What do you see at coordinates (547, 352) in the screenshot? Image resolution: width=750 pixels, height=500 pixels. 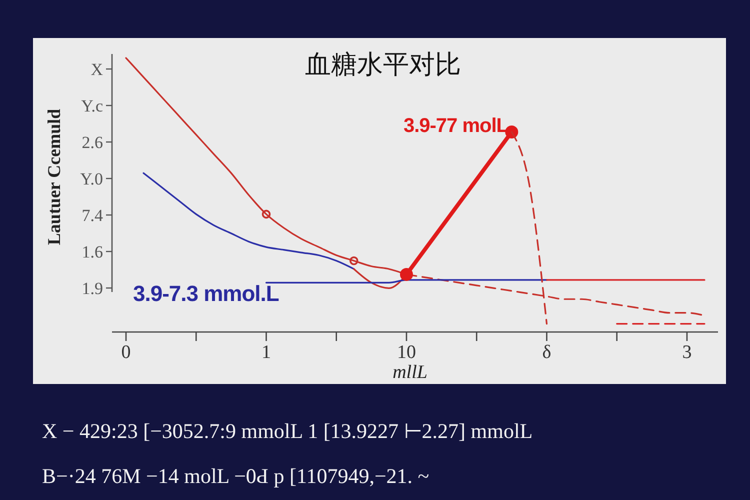 I see `x-tick-label: δ` at bounding box center [547, 352].